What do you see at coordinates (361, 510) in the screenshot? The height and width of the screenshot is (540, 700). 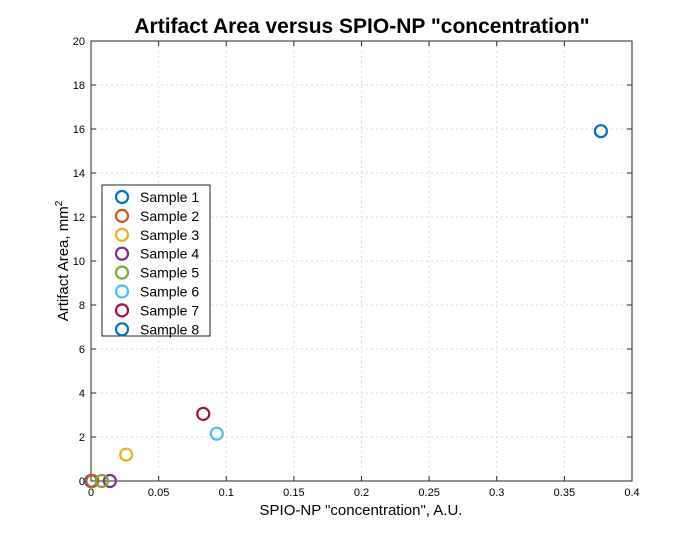 I see `x-axis-label: SPIO-NP "concentration", A.U.` at bounding box center [361, 510].